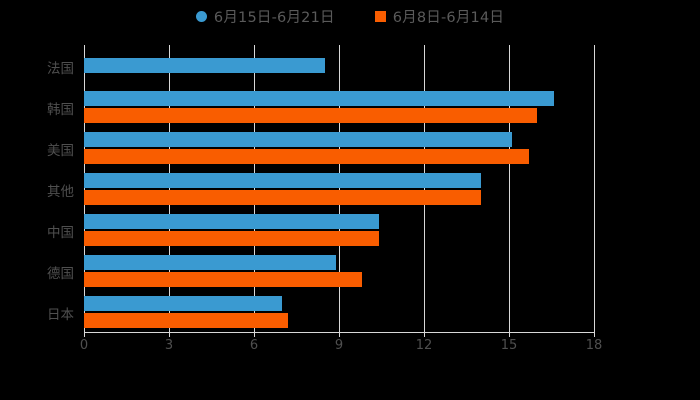  Describe the element at coordinates (509, 345) in the screenshot. I see `x-tick-label: 15` at that location.